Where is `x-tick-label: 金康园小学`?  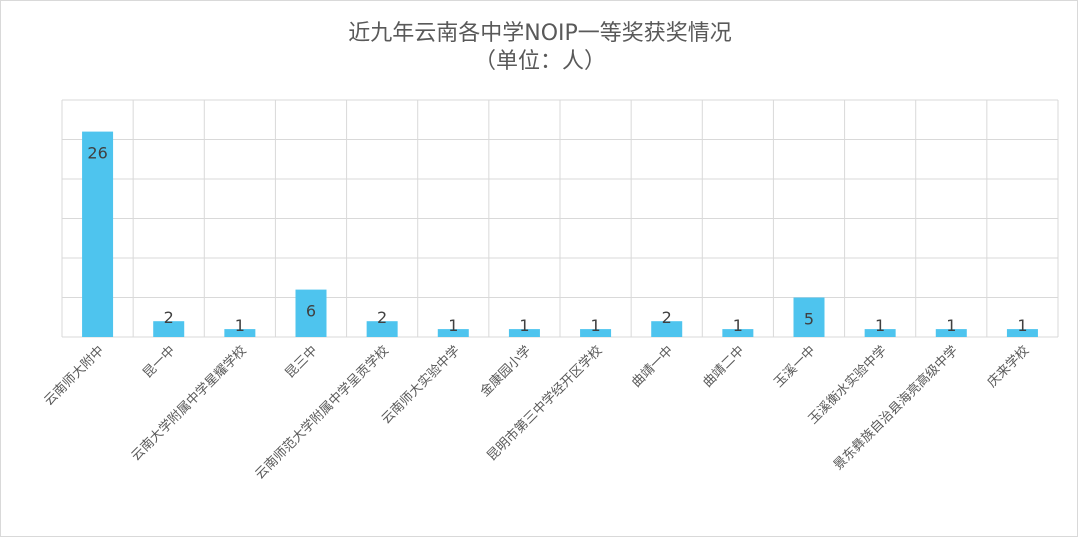
x-tick-label: 金康园小学 is located at coordinates (505, 371).